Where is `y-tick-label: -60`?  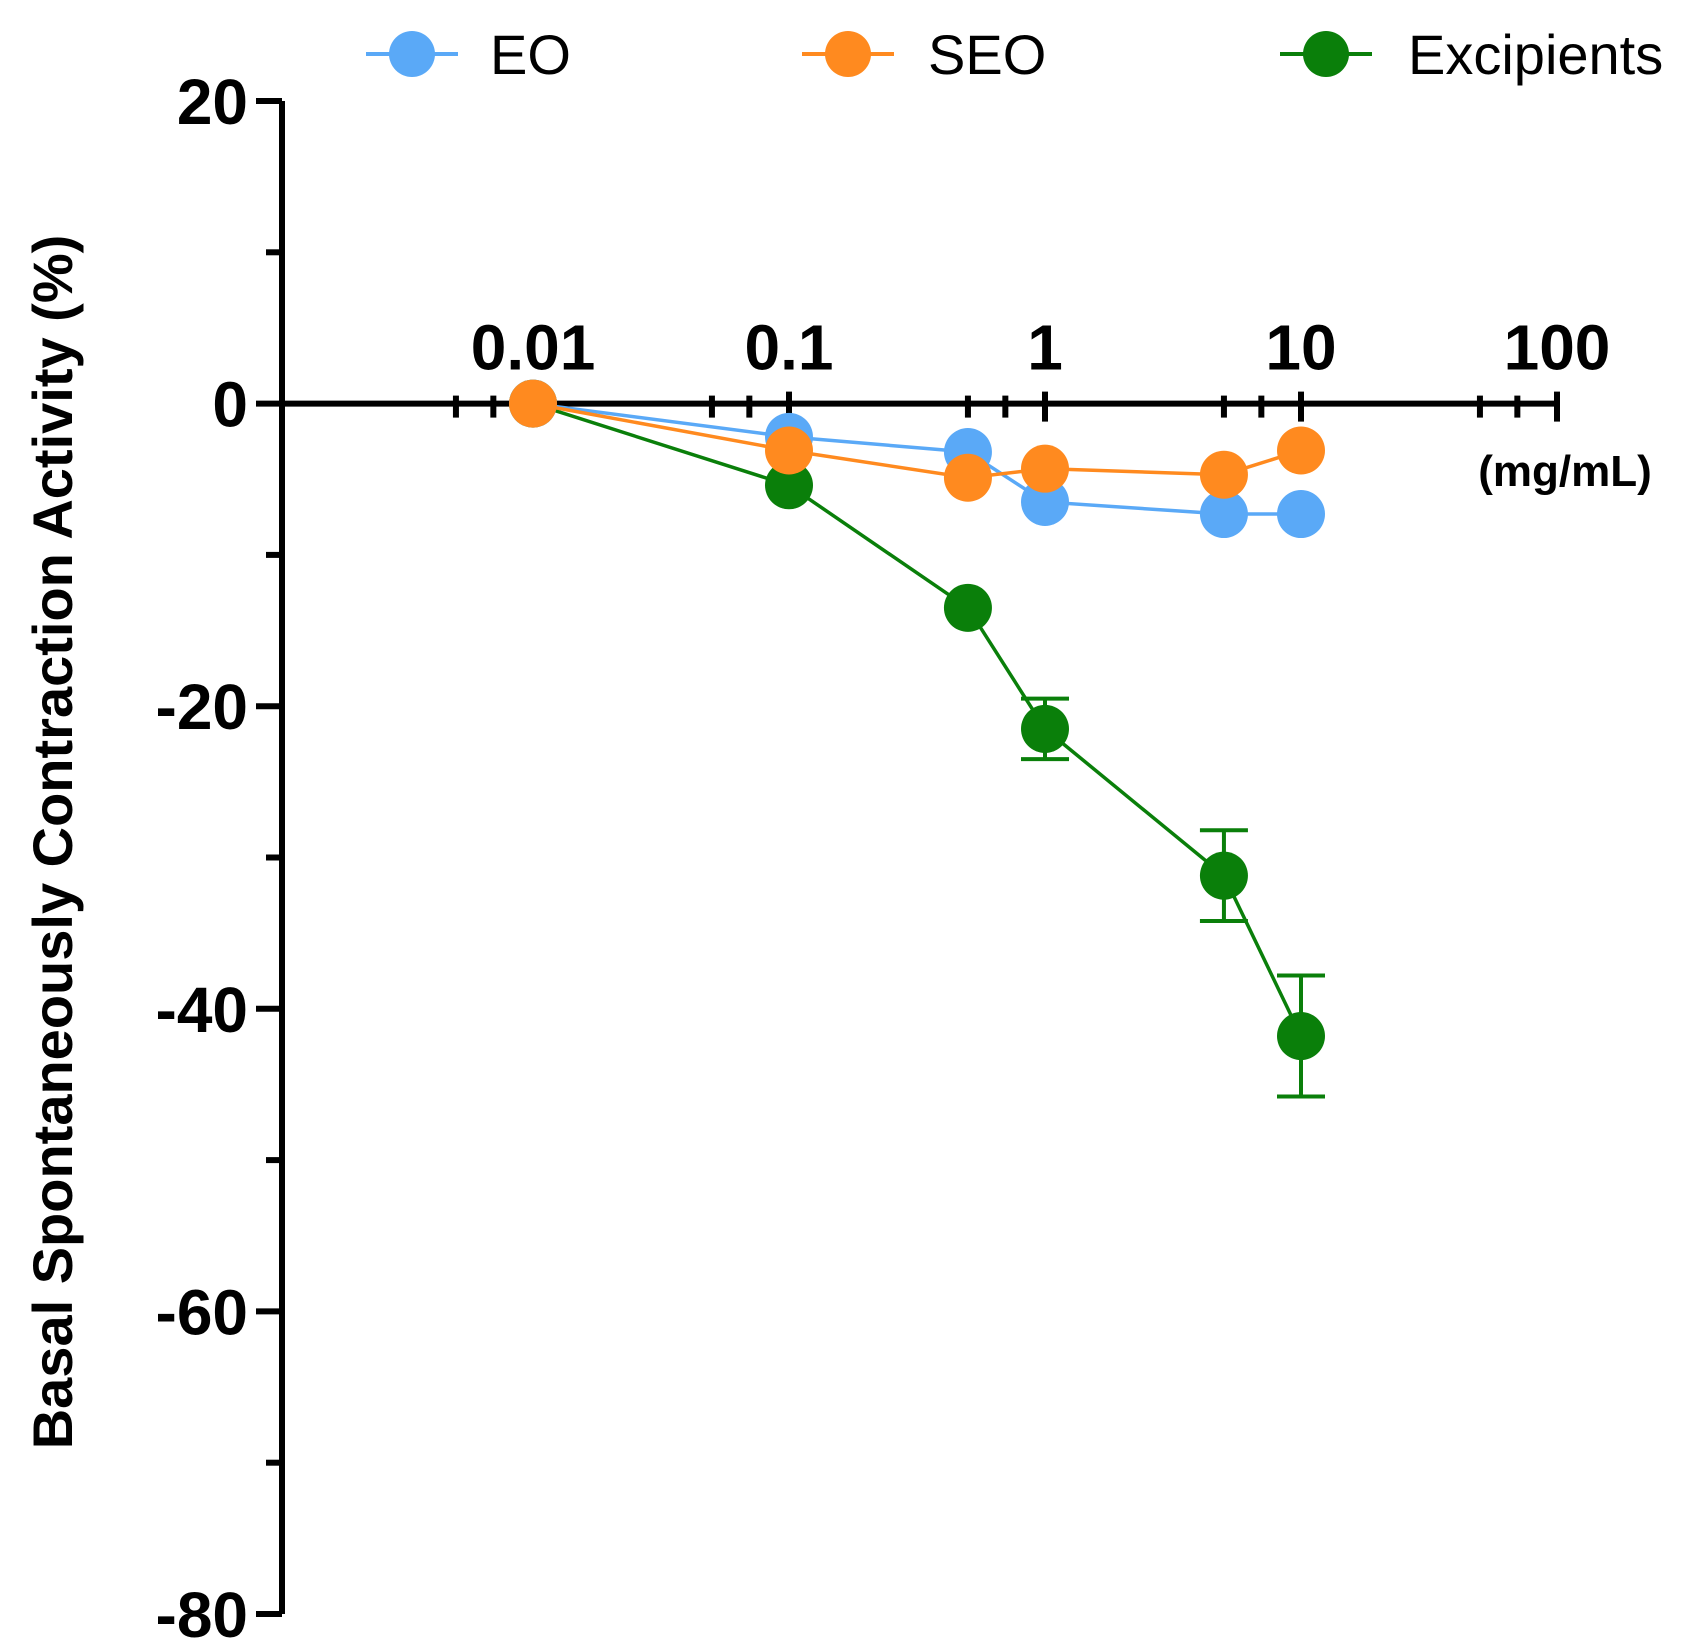 y-tick-label: -60 is located at coordinates (202, 1312).